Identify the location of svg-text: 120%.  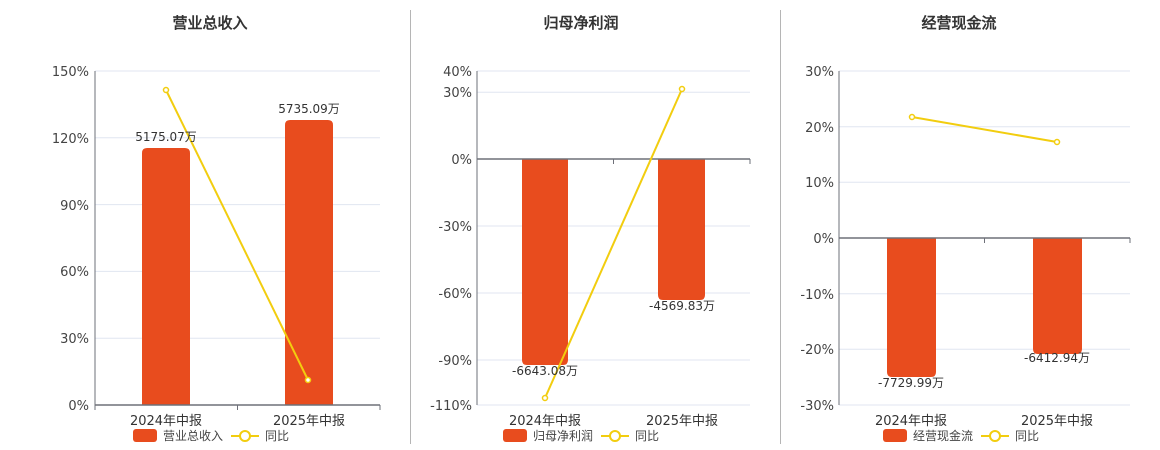
(70, 139).